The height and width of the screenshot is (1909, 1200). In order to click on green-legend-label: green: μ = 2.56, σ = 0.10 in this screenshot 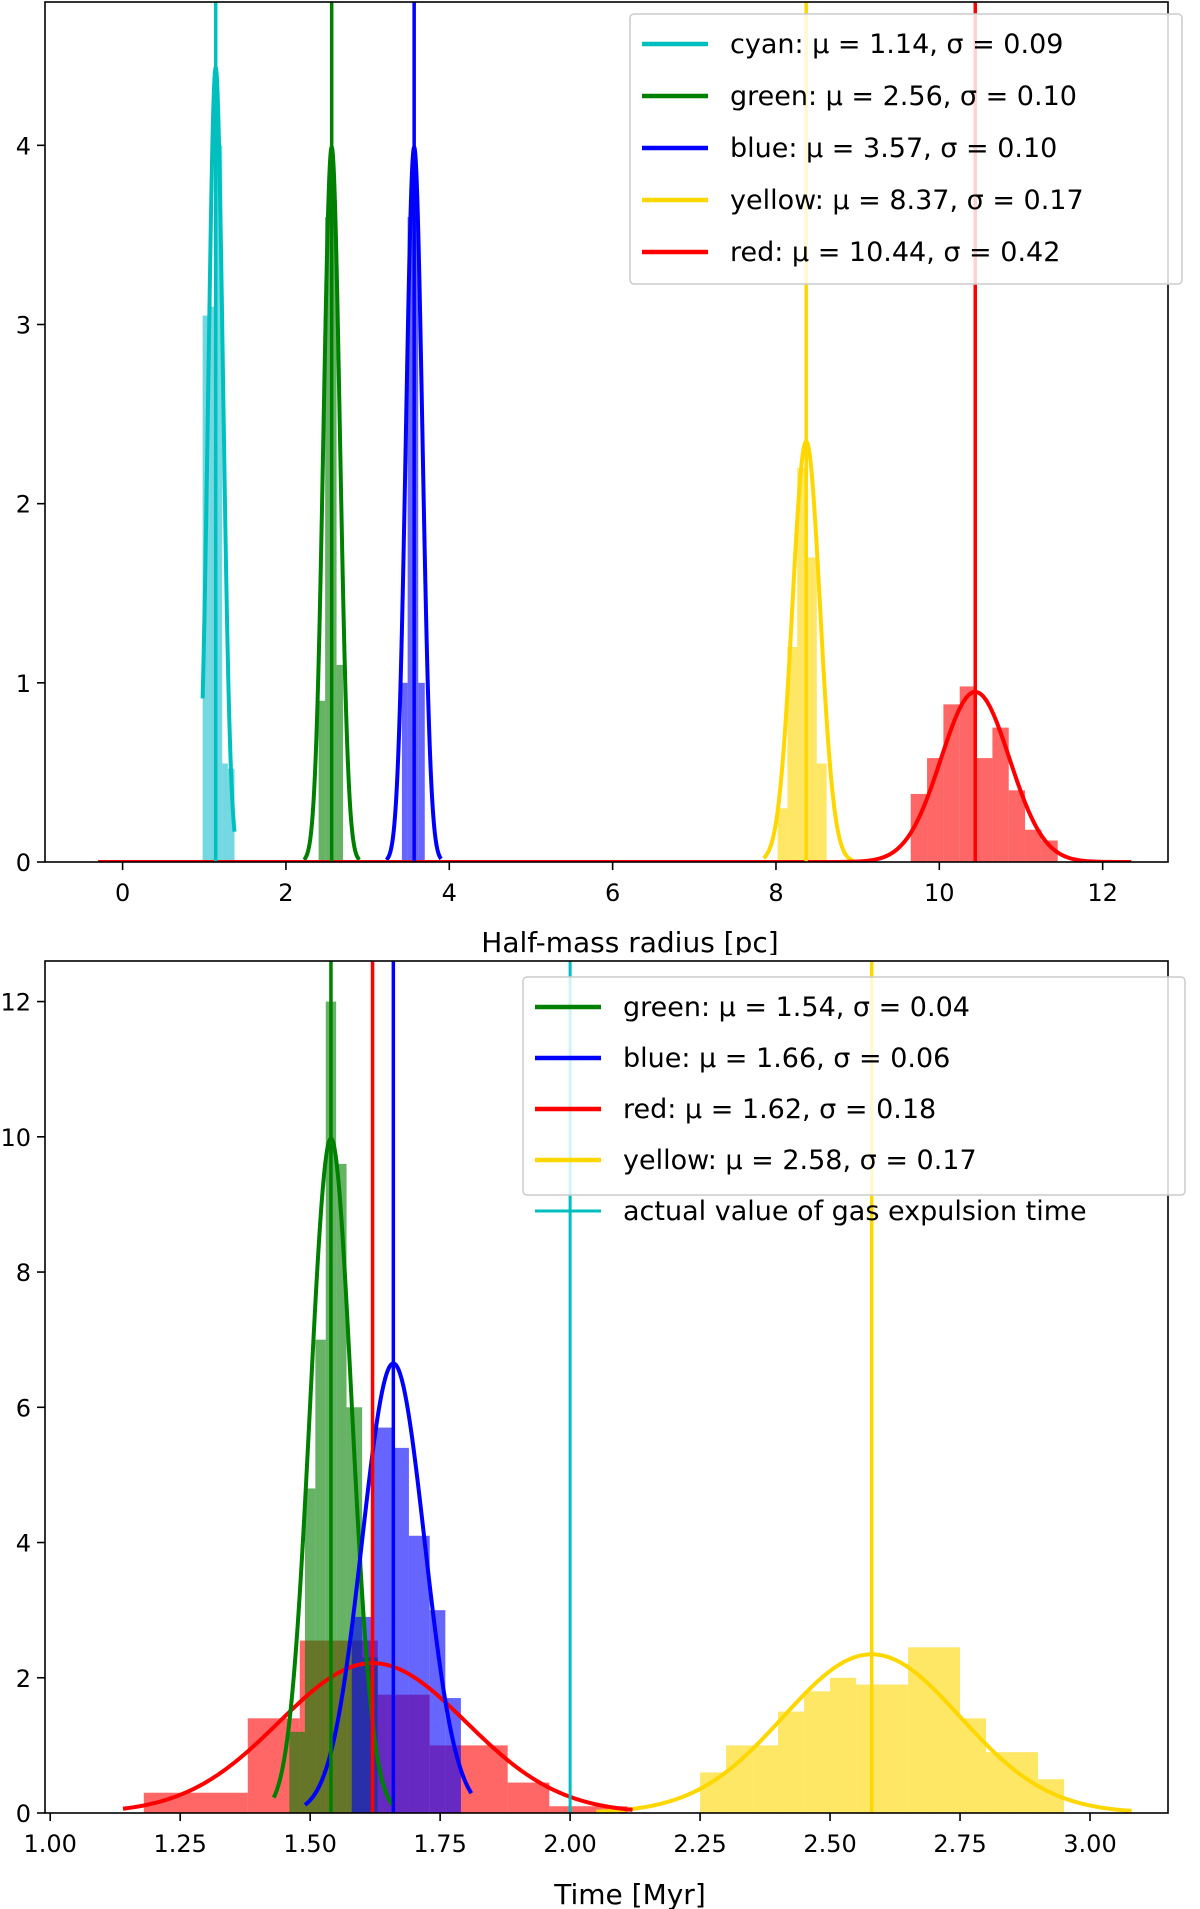, I will do `click(903, 96)`.